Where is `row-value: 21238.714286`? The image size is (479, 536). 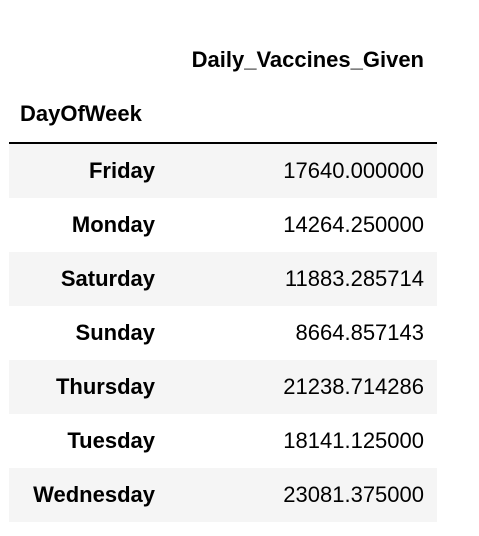 row-value: 21238.714286 is located at coordinates (353, 386).